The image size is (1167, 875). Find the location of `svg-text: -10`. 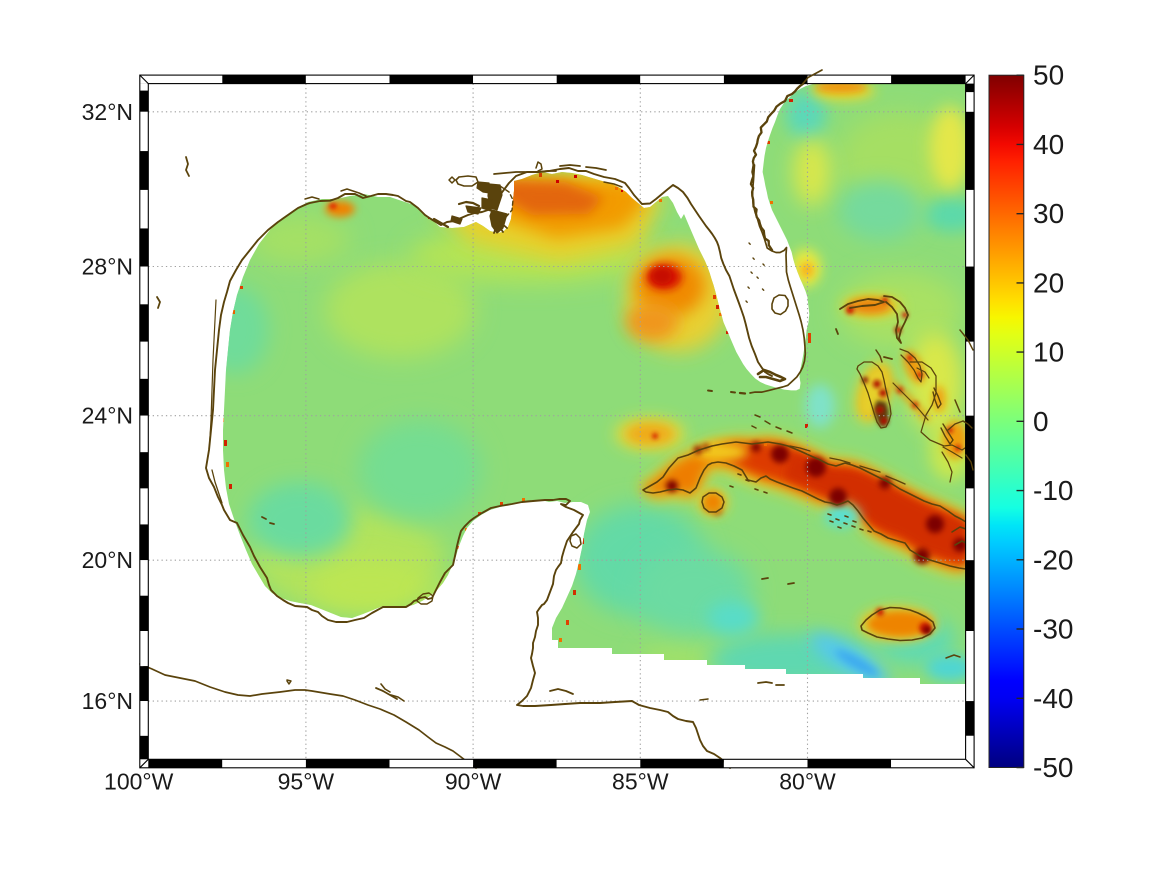

svg-text: -10 is located at coordinates (1053, 490).